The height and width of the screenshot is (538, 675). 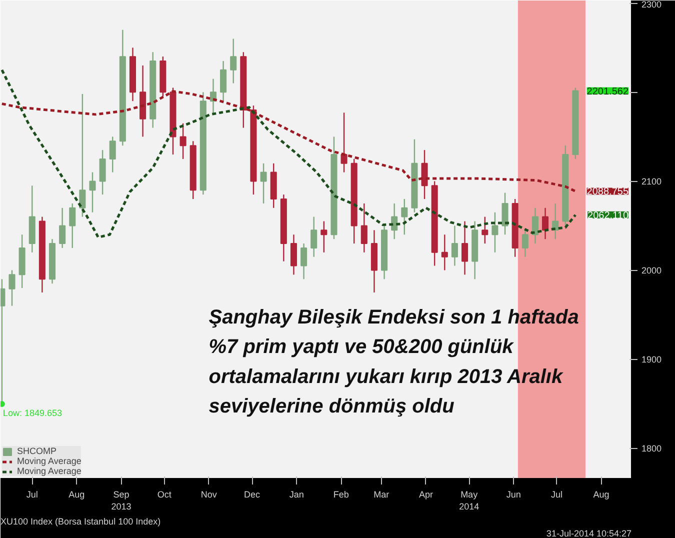 I want to click on annotation: Low: 1849.653, so click(x=32, y=413).